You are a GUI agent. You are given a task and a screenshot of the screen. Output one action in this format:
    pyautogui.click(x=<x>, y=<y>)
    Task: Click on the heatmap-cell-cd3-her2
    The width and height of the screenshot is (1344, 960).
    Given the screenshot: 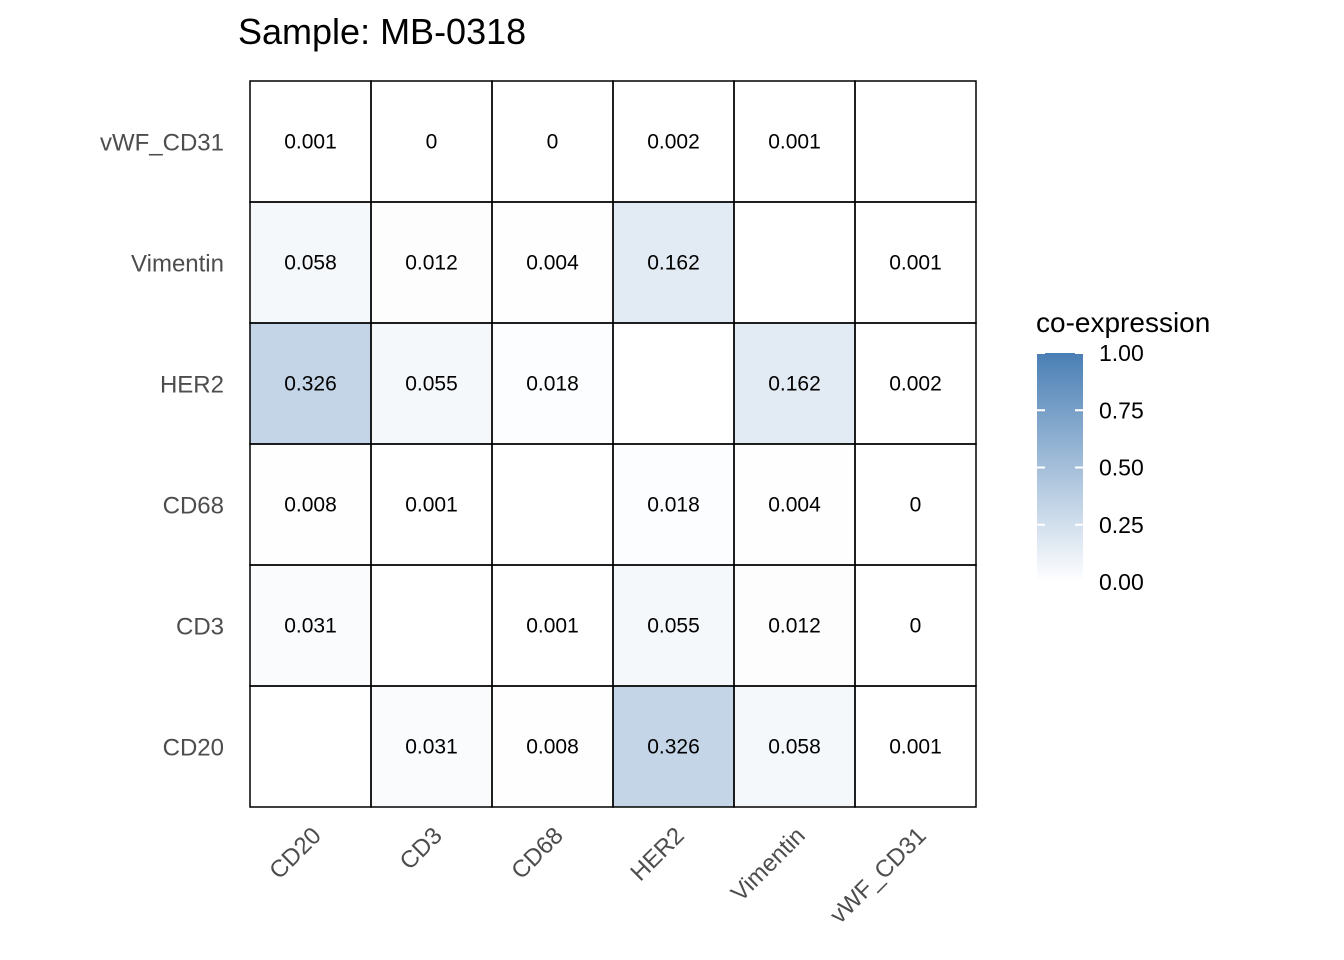 What is the action you would take?
    pyautogui.click(x=431, y=383)
    